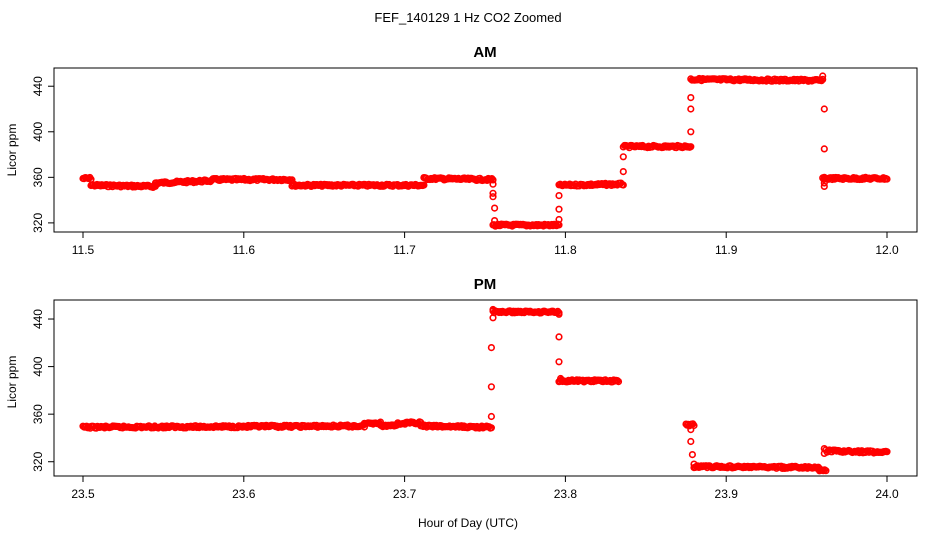 The height and width of the screenshot is (540, 936). What do you see at coordinates (12, 382) in the screenshot?
I see `panel-pm-y-axis-label: Licor ppm` at bounding box center [12, 382].